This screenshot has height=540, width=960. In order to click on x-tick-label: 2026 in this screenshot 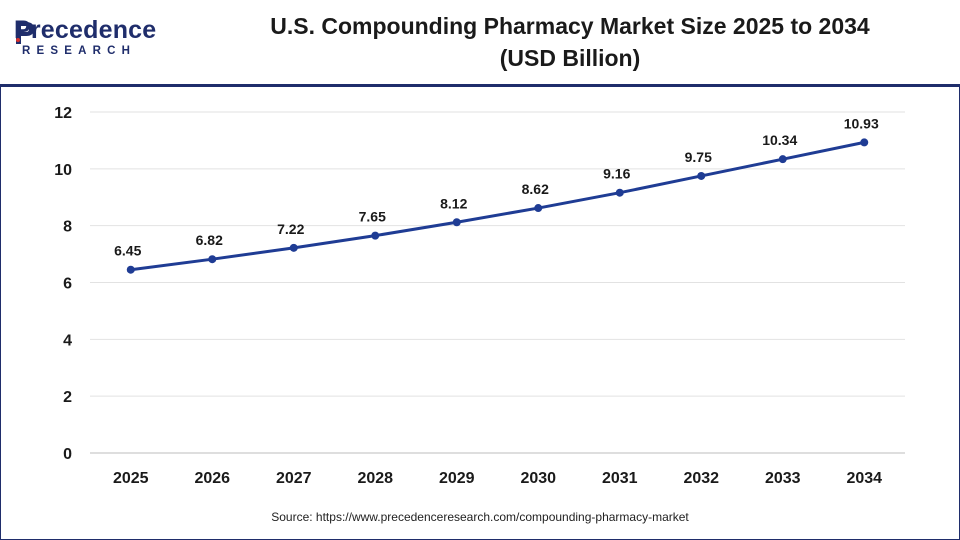, I will do `click(212, 478)`.